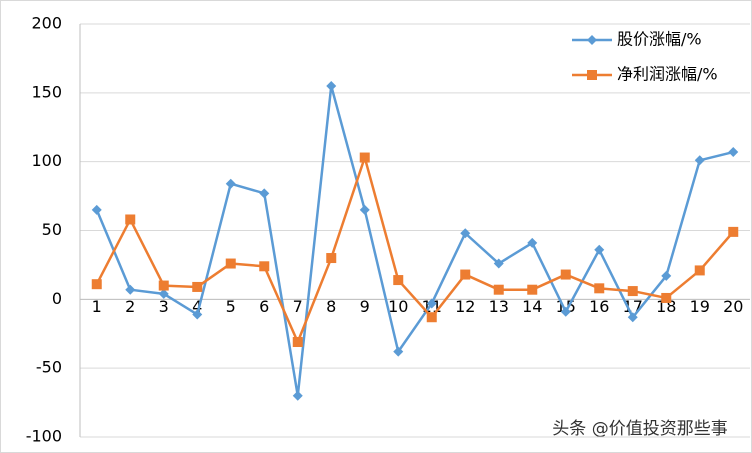  What do you see at coordinates (52, 229) in the screenshot?
I see `y-tick-label: 50` at bounding box center [52, 229].